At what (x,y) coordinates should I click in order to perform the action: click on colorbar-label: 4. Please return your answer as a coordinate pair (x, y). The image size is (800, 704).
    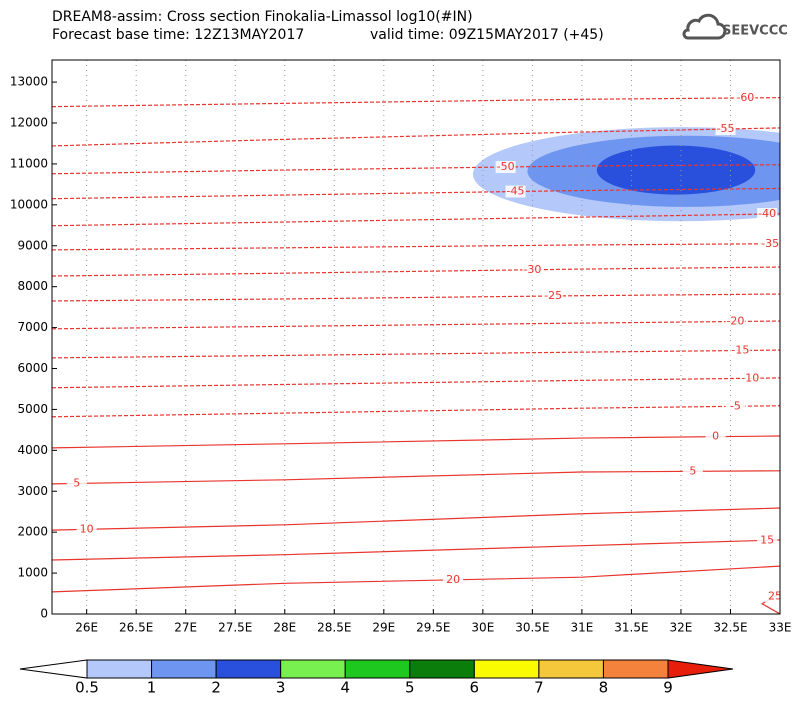
    Looking at the image, I should click on (345, 688).